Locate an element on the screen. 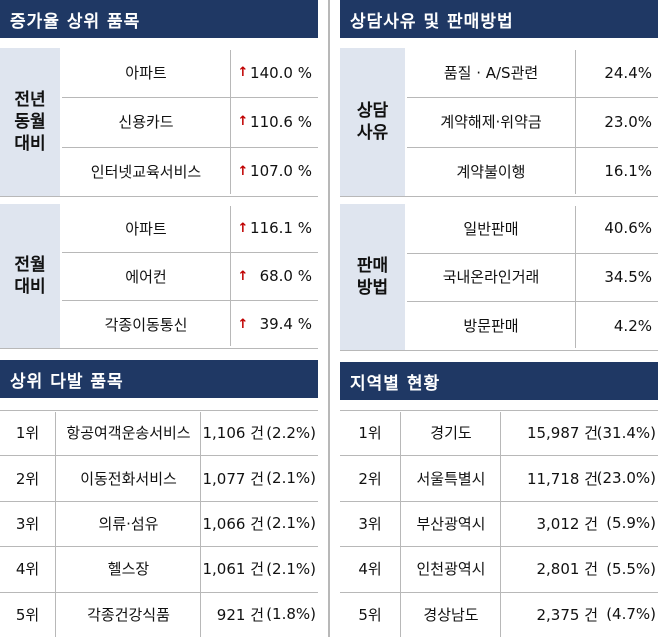 Image resolution: width=658 pixels, height=637 pixels. share-cell: (5.9%) is located at coordinates (631, 523).